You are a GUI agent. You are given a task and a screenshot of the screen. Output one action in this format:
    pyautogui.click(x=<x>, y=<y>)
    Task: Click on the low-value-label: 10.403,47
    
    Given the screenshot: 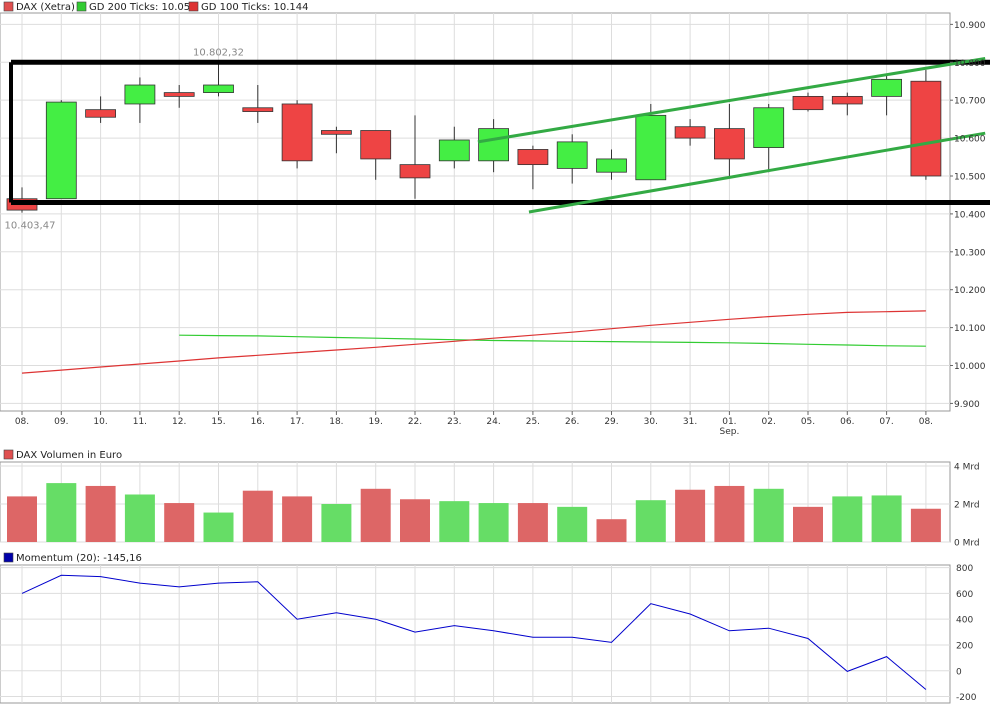 What is the action you would take?
    pyautogui.click(x=30, y=226)
    